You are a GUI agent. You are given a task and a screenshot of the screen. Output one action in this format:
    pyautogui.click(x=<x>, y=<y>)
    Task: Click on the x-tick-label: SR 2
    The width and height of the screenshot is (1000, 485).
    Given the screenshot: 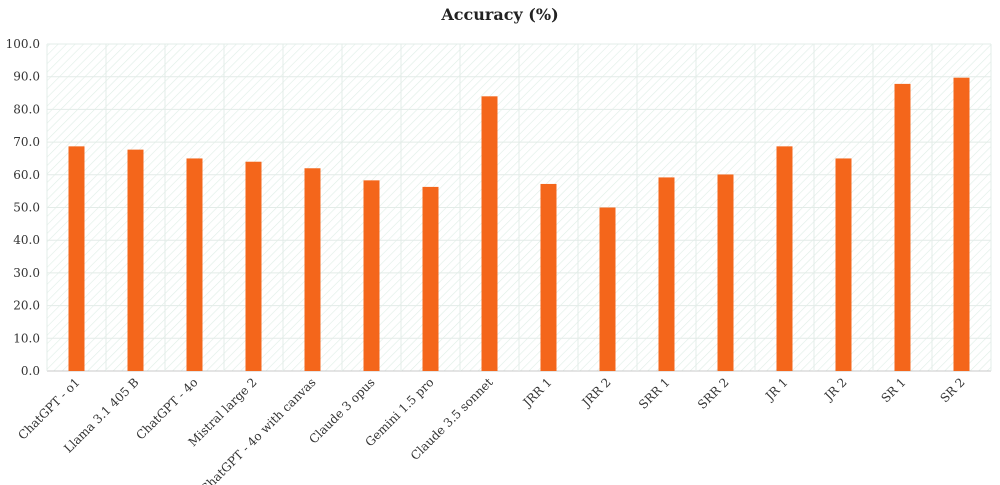 What is the action you would take?
    pyautogui.click(x=952, y=390)
    